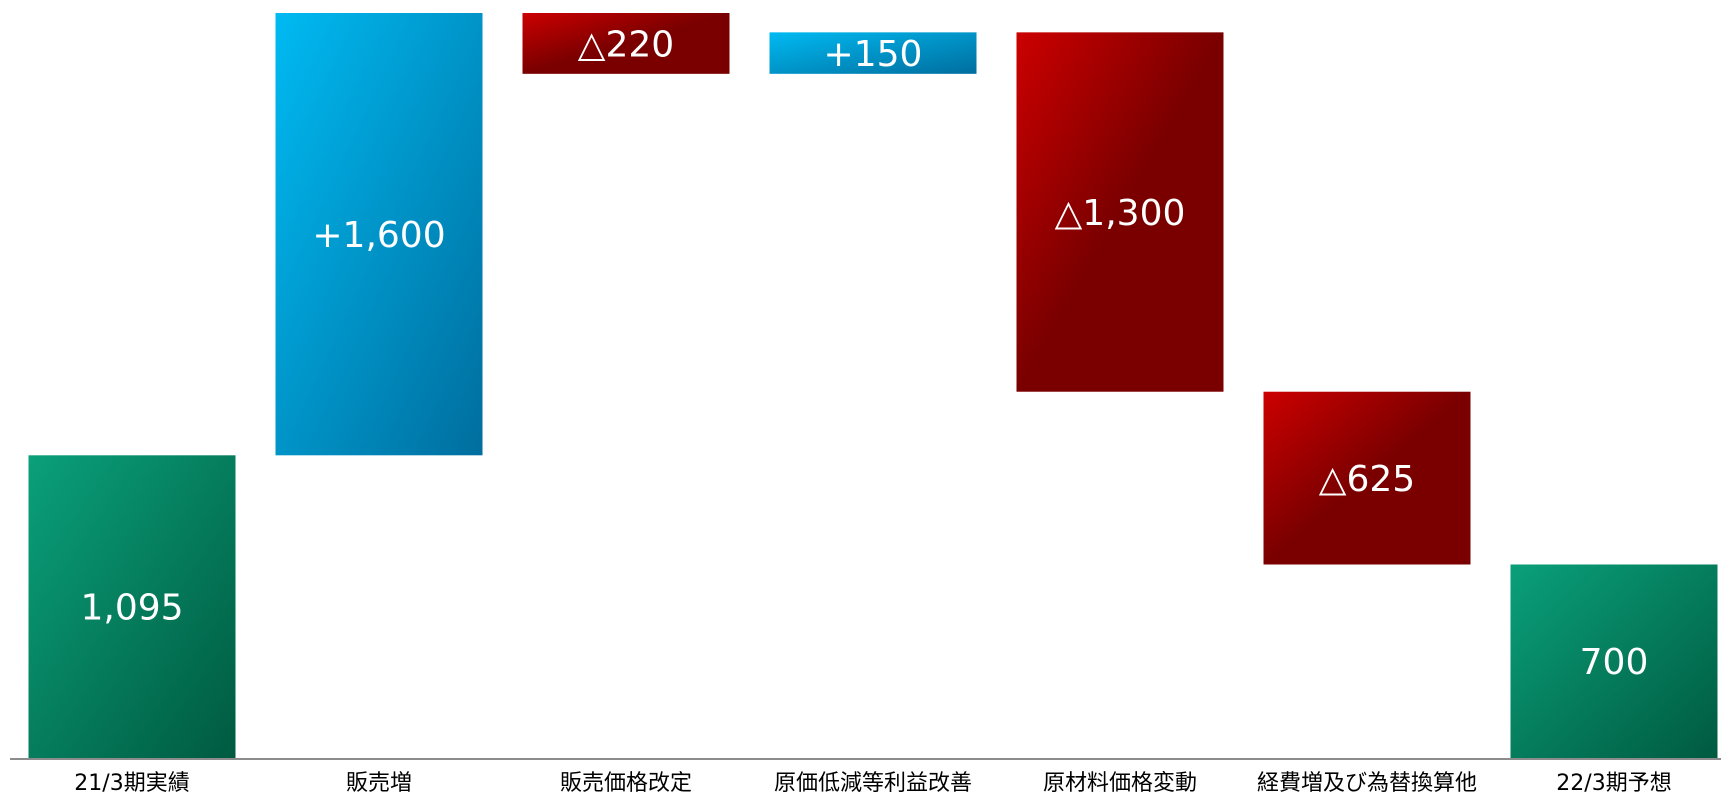  I want to click on x-tick-label: 原価低減等利益改善, so click(873, 783).